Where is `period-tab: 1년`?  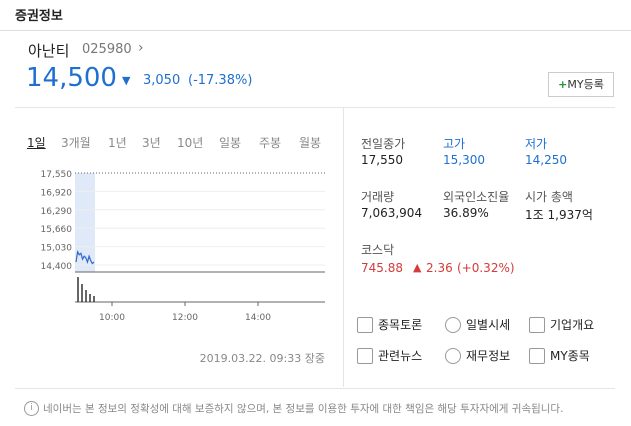
period-tab: 1년 is located at coordinates (117, 143).